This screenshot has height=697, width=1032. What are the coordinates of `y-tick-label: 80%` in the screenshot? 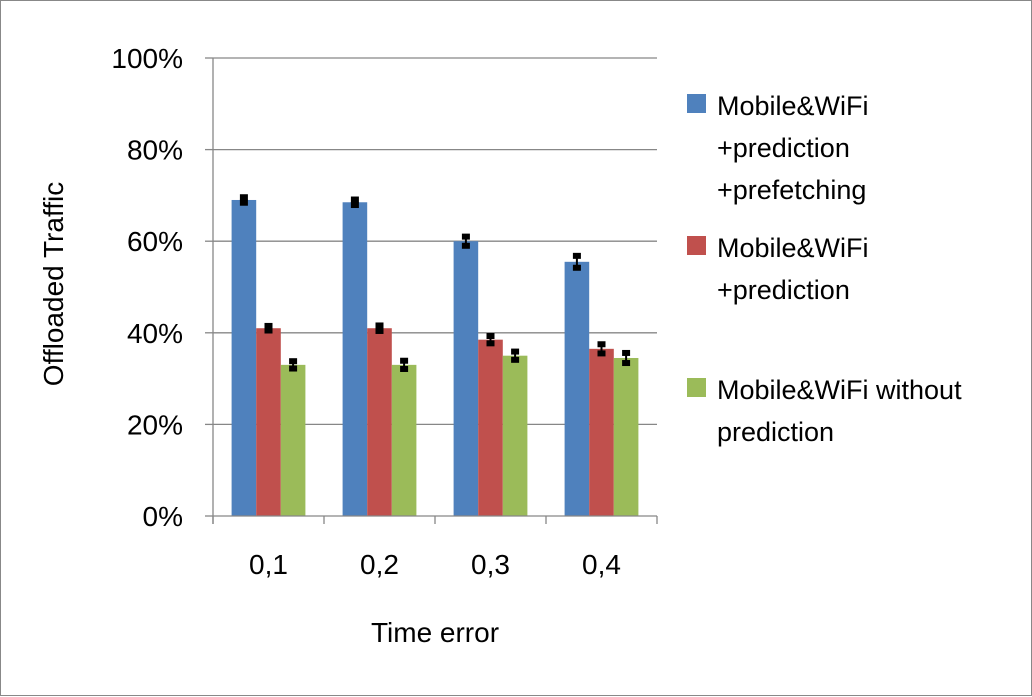 It's located at (155, 150).